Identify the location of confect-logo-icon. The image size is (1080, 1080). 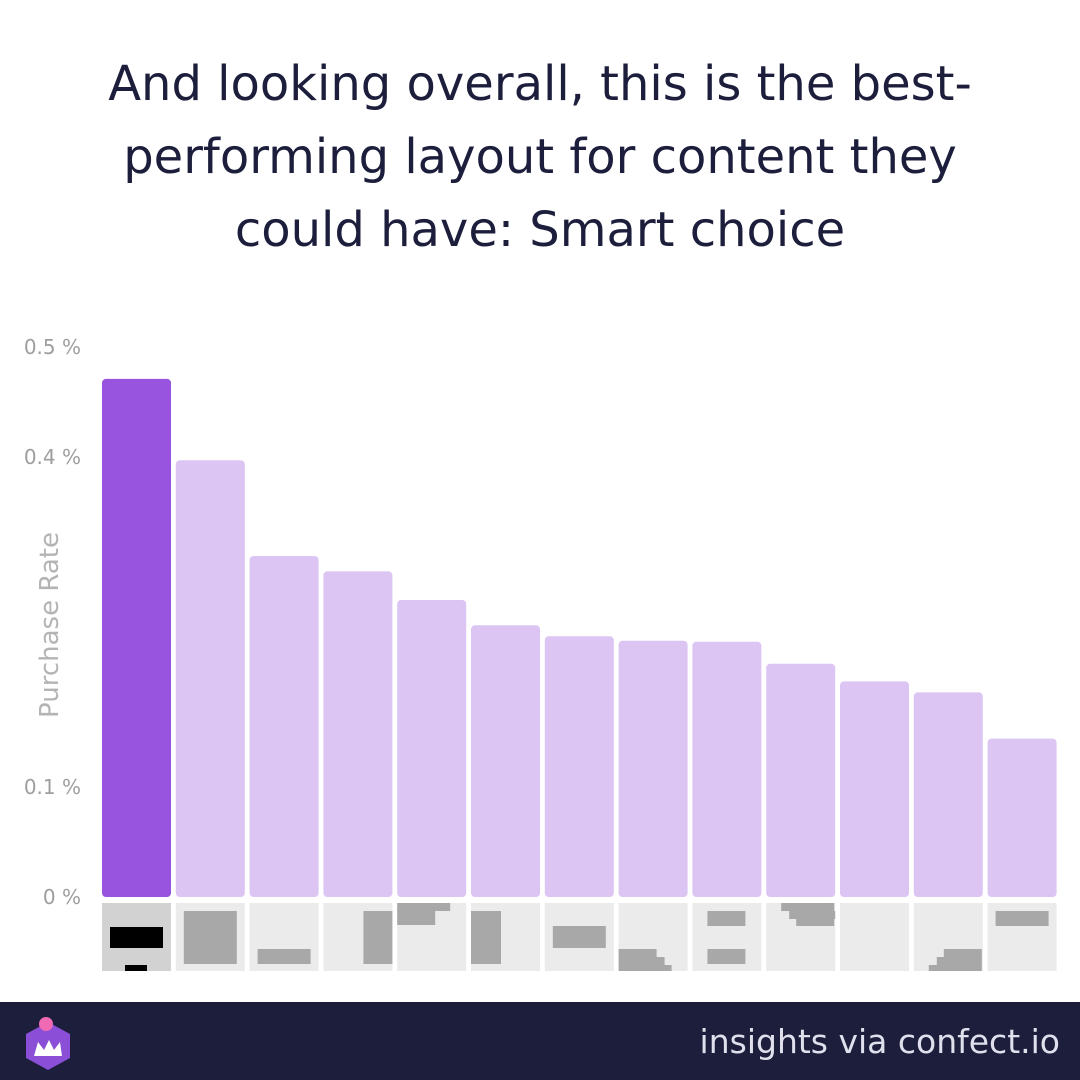
(48, 1043).